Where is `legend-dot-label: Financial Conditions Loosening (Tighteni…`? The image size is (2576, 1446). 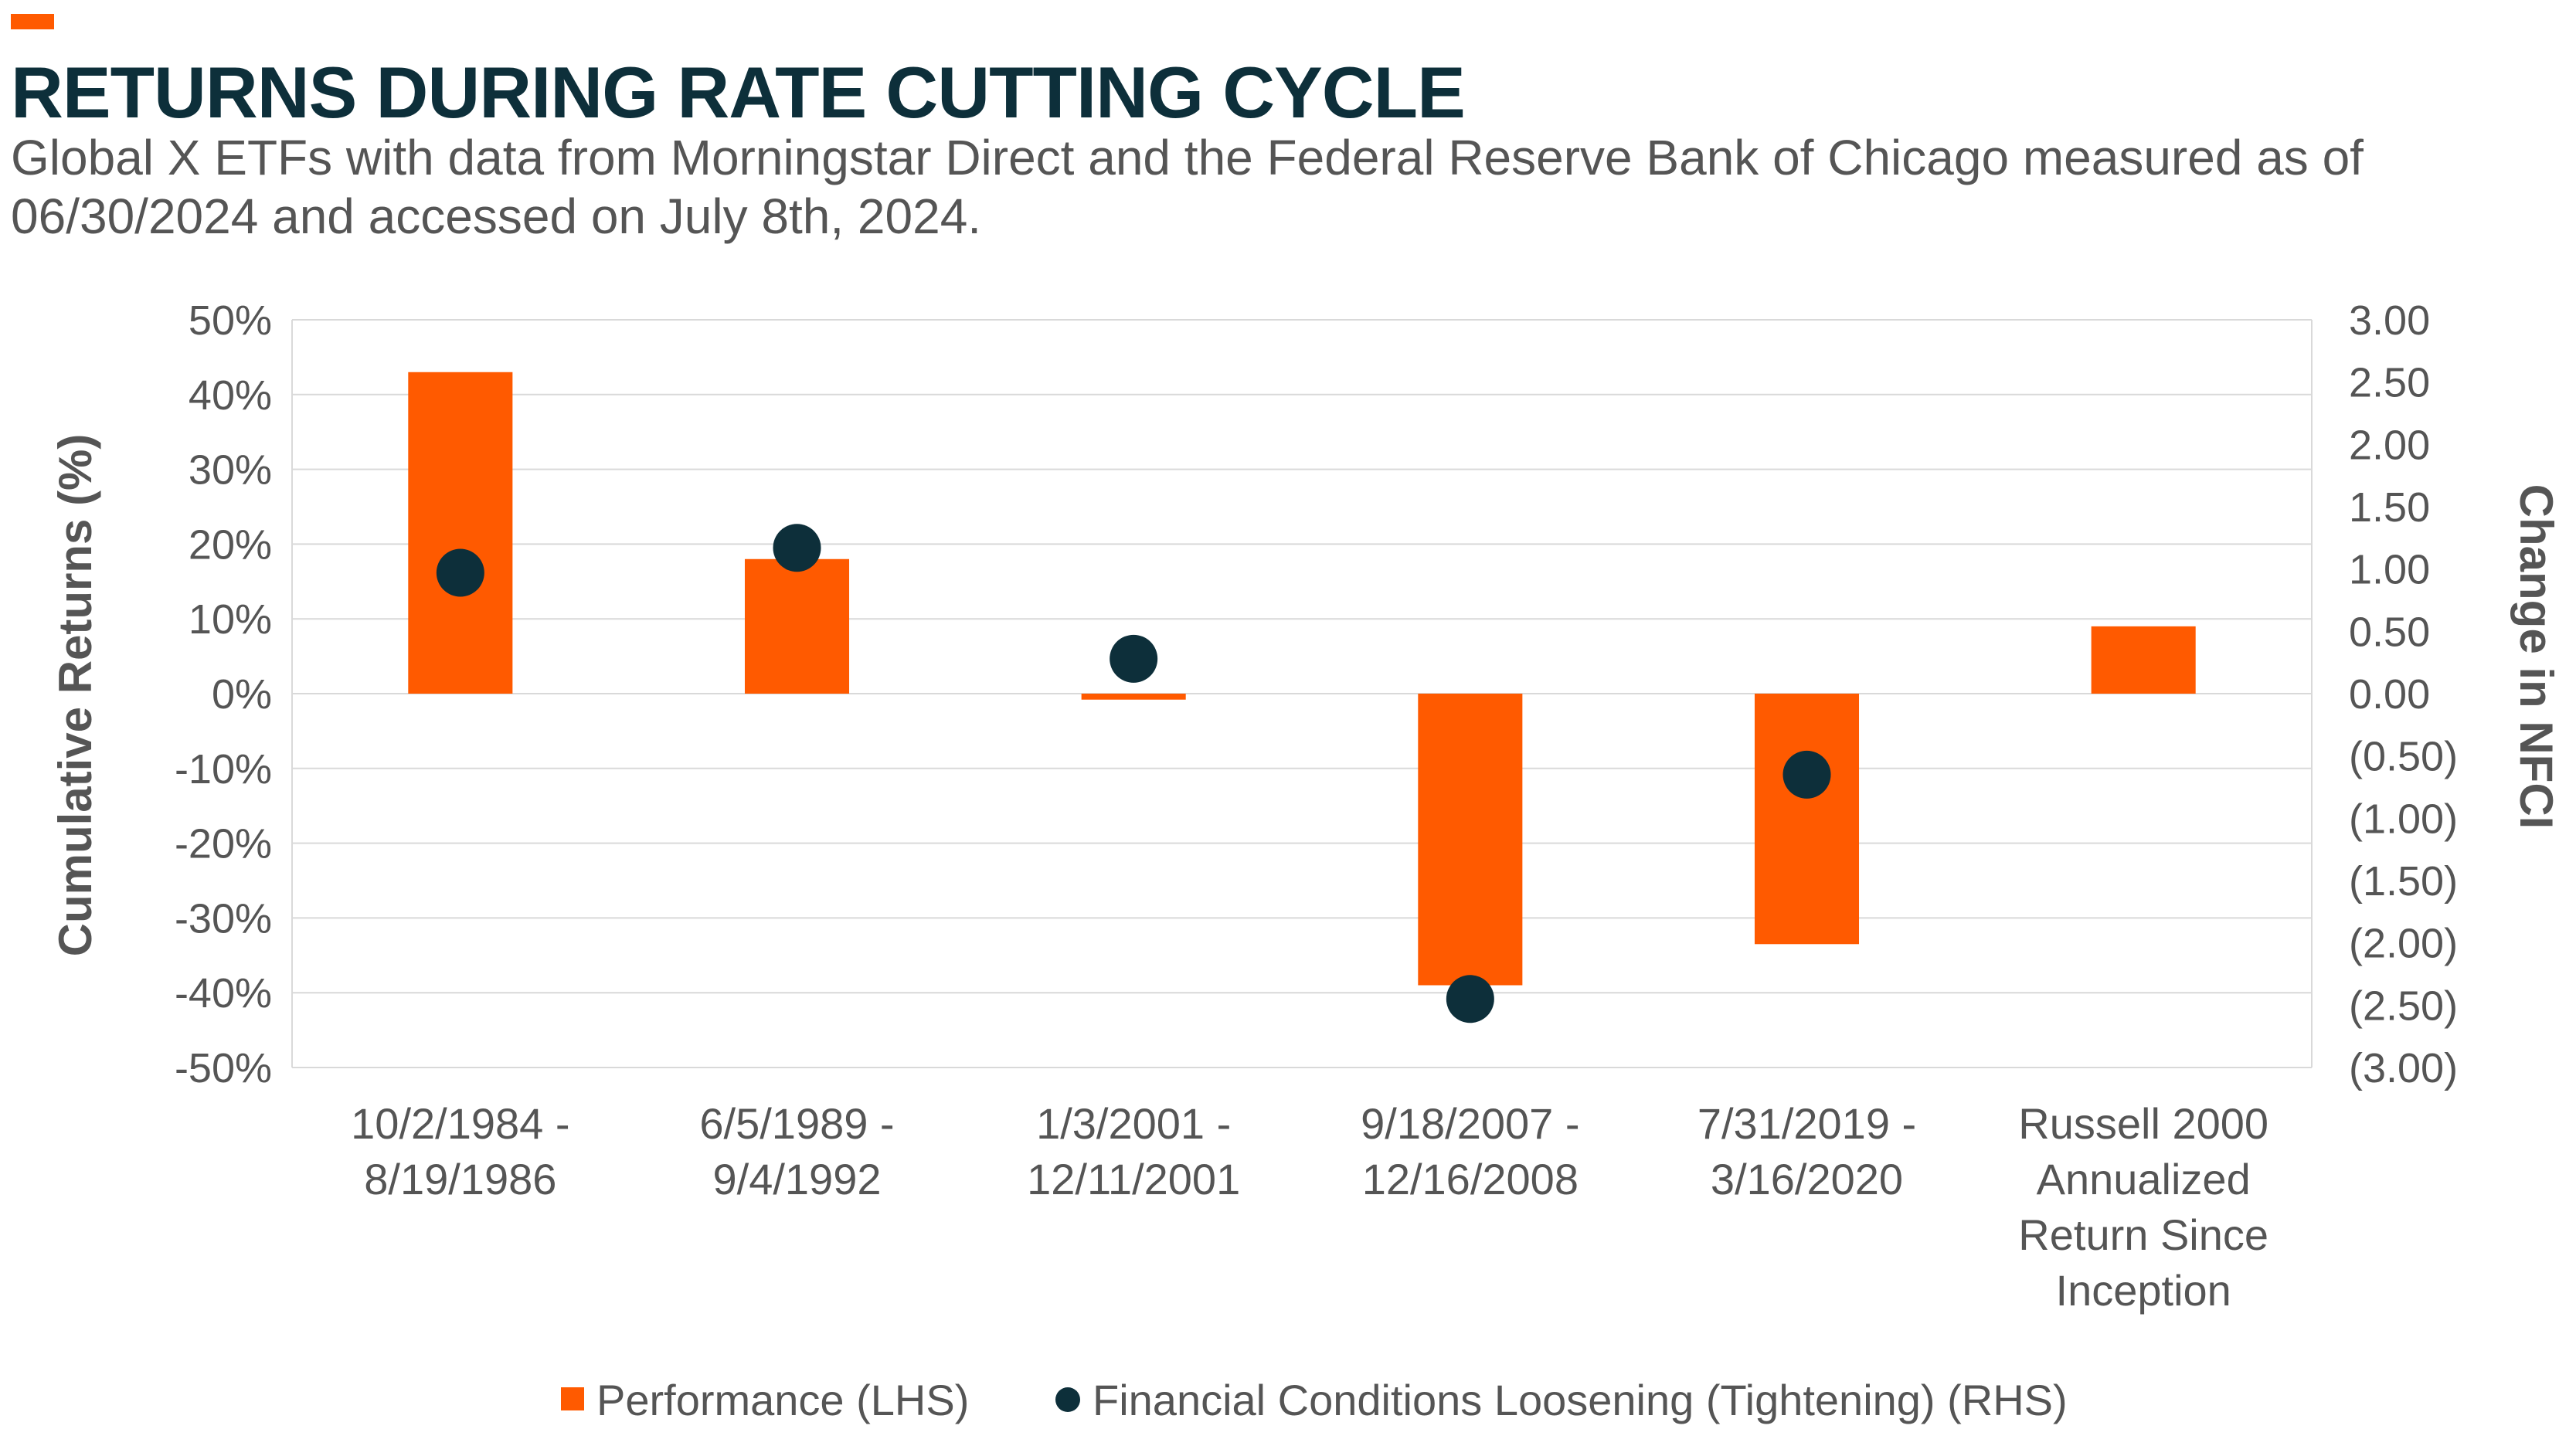
legend-dot-label: Financial Conditions Loosening (Tighteni… is located at coordinates (1580, 1400).